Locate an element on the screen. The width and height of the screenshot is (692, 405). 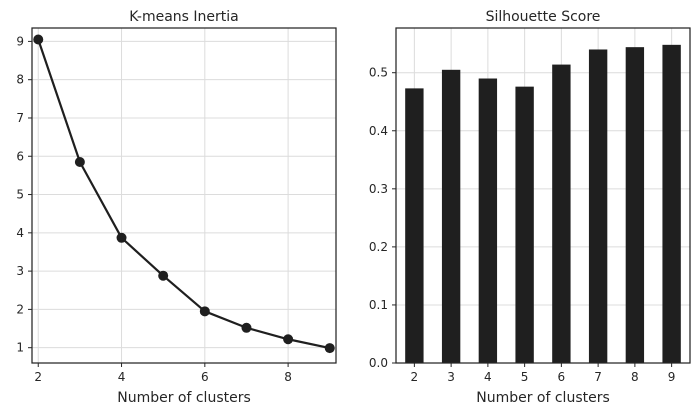
inertia-y-tick-label: 2 is located at coordinates (20, 309).